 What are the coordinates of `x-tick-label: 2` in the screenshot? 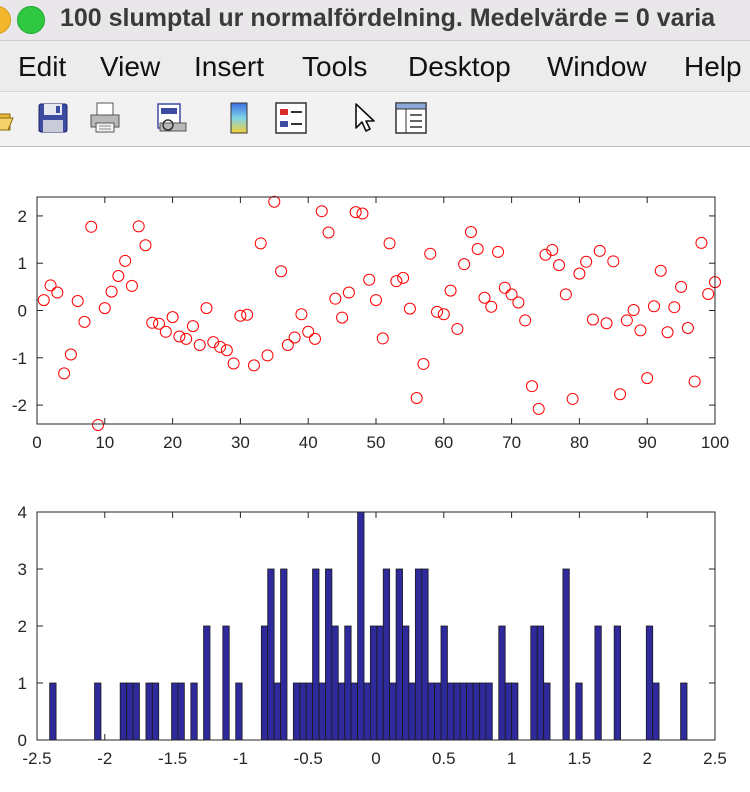 It's located at (646, 758).